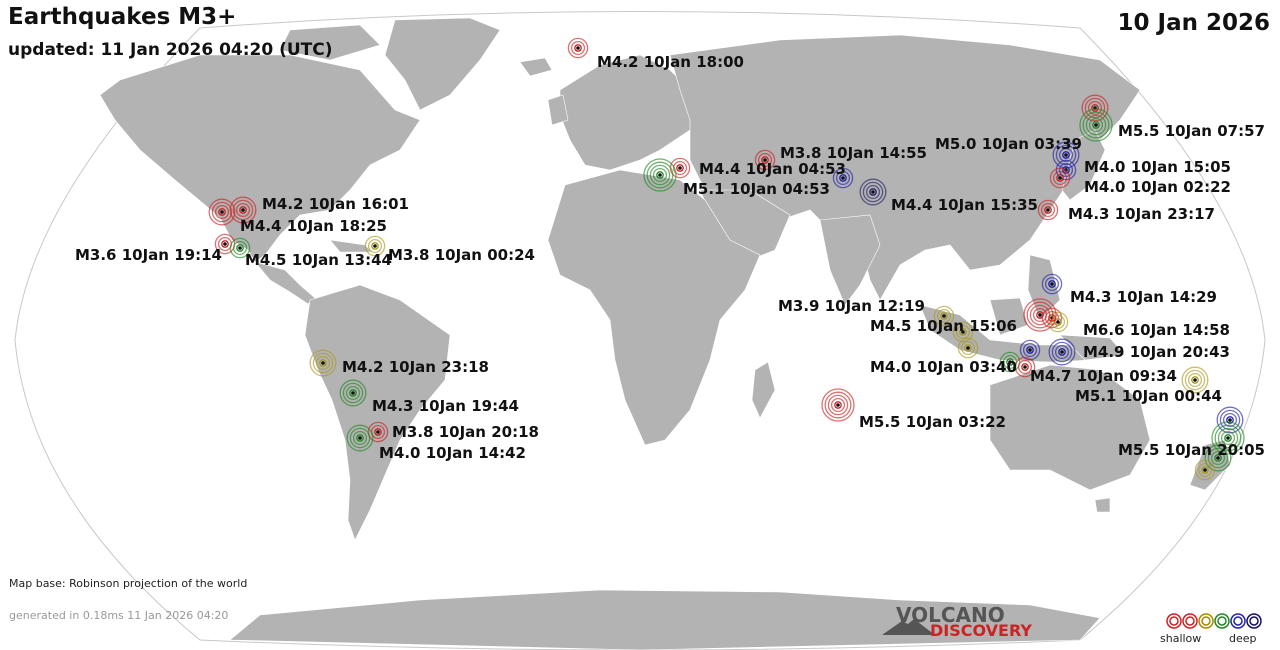  Describe the element at coordinates (148, 255) in the screenshot. I see `earthquake-label: M3.6 10Jan 19:14` at that location.